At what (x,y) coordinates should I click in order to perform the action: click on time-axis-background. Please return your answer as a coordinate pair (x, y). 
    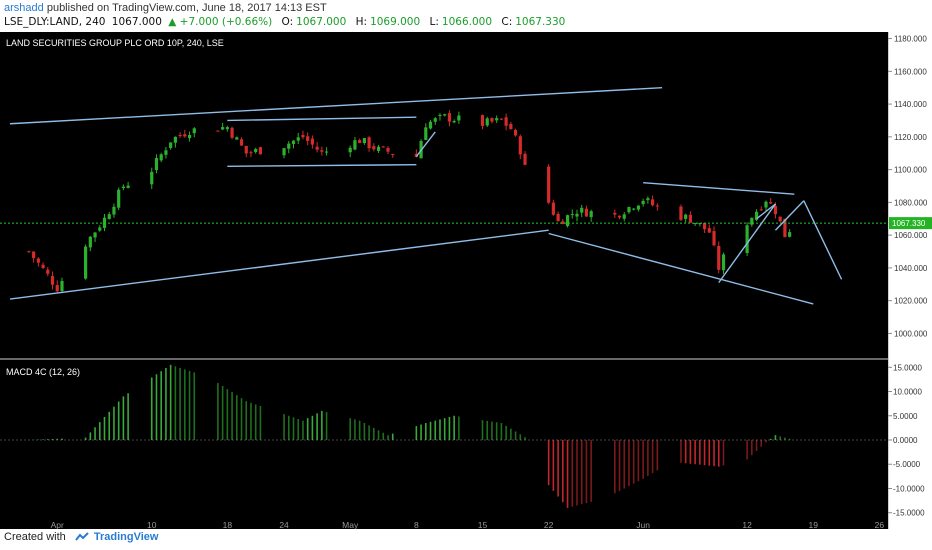
    Looking at the image, I should click on (444, 524).